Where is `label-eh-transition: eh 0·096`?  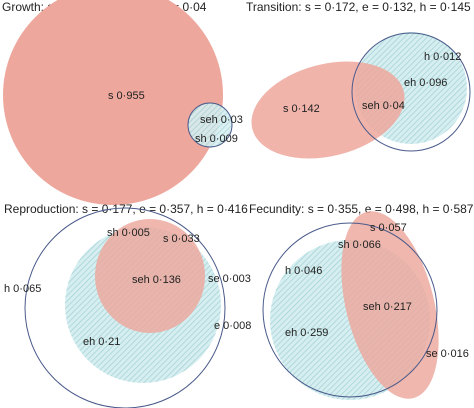
label-eh-transition: eh 0·096 is located at coordinates (425, 83).